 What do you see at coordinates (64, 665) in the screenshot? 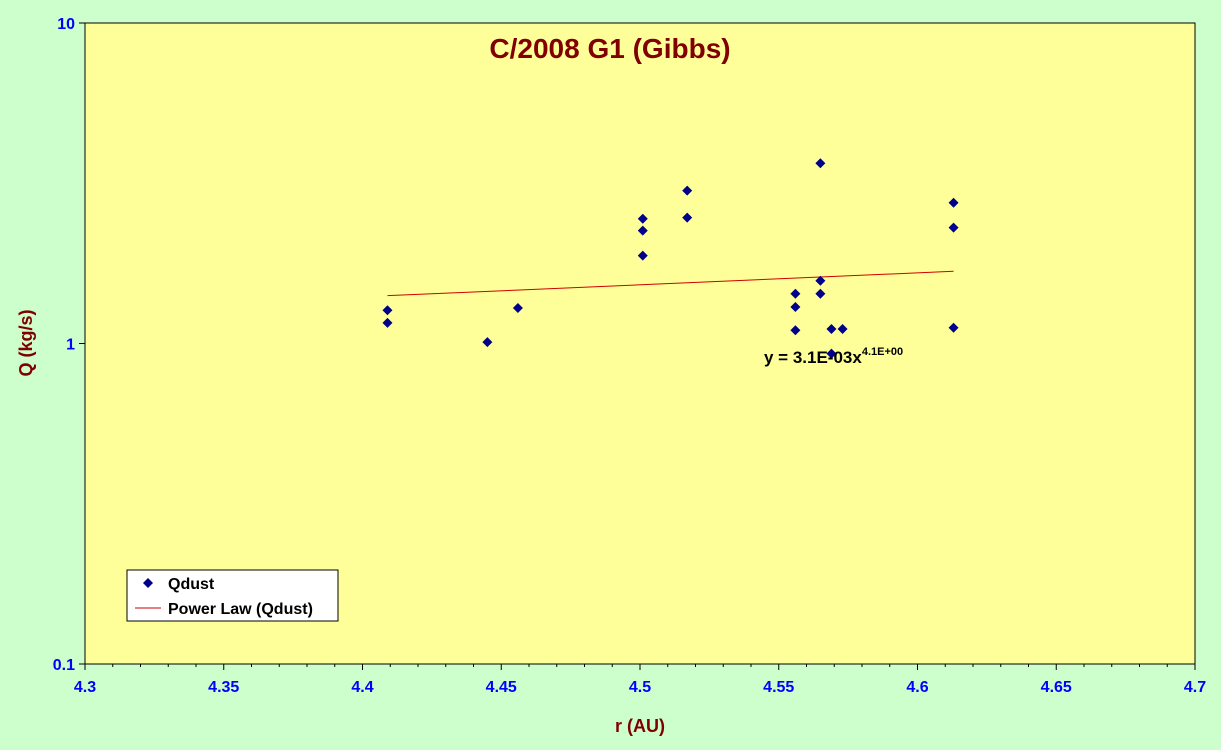
I see `y-tick-label: 0.1` at bounding box center [64, 665].